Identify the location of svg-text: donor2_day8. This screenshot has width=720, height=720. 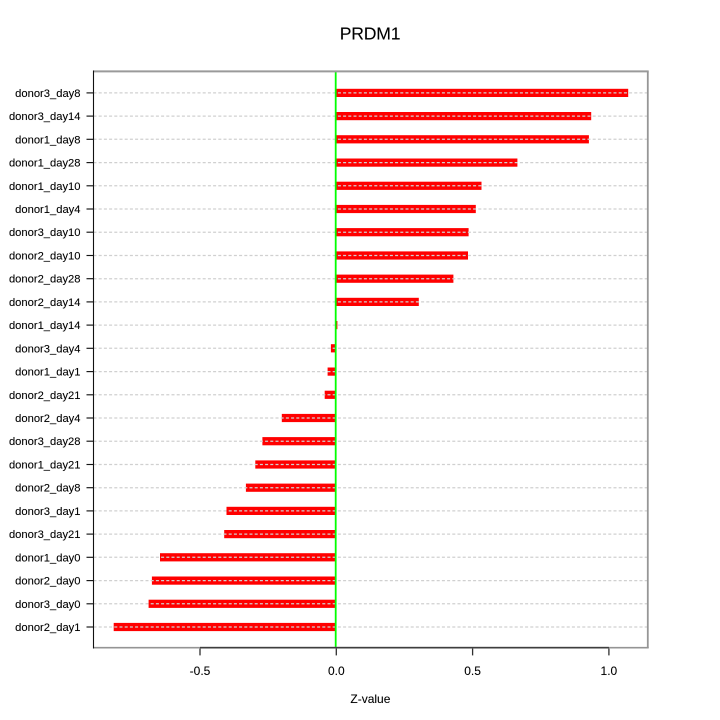
(47, 489).